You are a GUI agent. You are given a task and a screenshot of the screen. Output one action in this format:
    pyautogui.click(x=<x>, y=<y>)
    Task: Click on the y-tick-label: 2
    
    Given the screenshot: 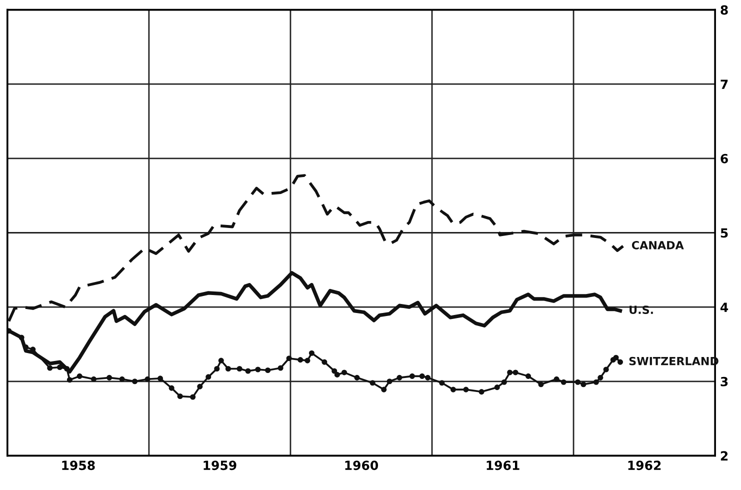 What is the action you would take?
    pyautogui.click(x=724, y=455)
    